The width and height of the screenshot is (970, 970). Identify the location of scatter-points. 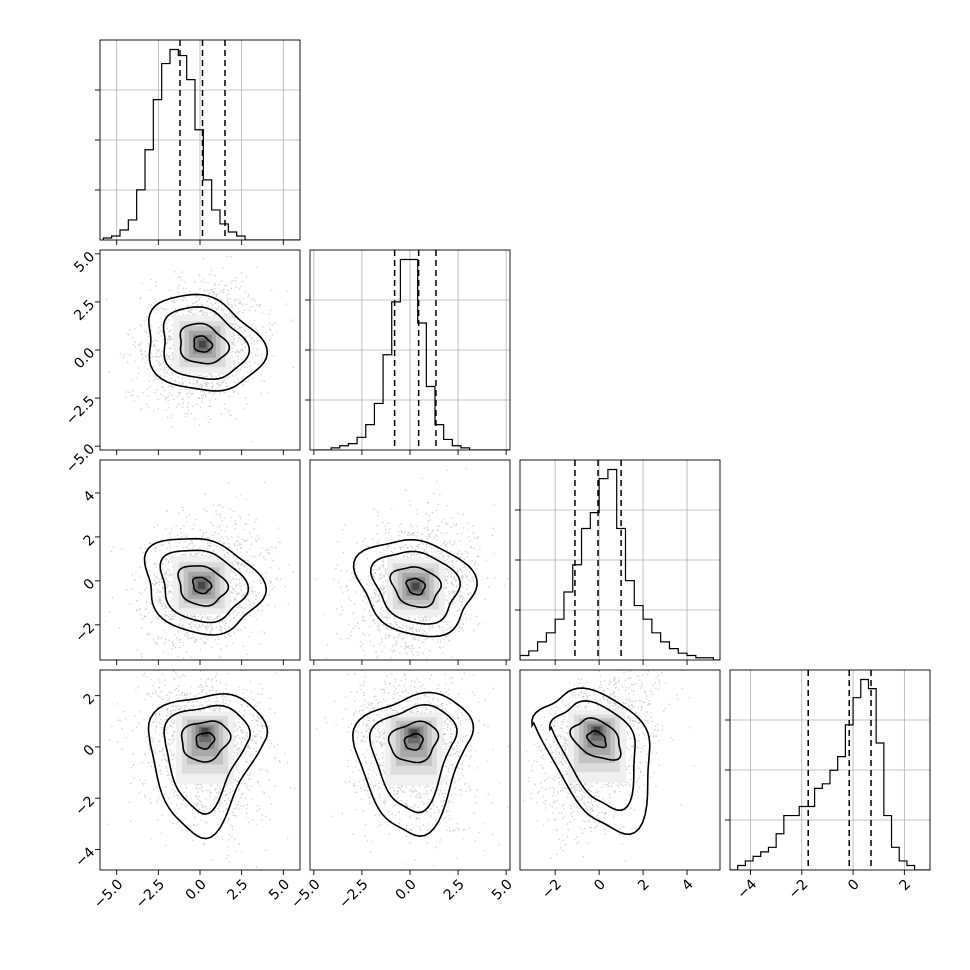
(413, 771).